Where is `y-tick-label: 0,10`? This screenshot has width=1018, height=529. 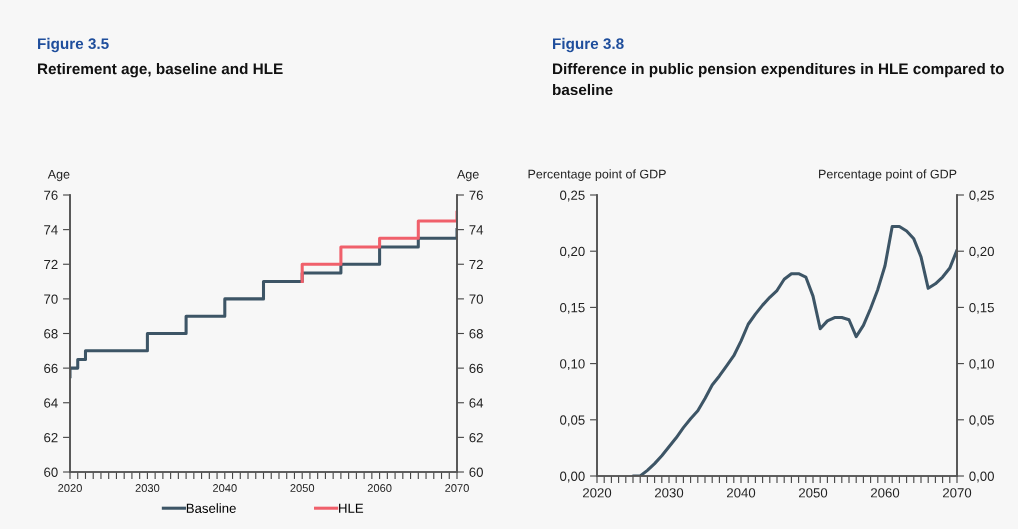 y-tick-label: 0,10 is located at coordinates (572, 365).